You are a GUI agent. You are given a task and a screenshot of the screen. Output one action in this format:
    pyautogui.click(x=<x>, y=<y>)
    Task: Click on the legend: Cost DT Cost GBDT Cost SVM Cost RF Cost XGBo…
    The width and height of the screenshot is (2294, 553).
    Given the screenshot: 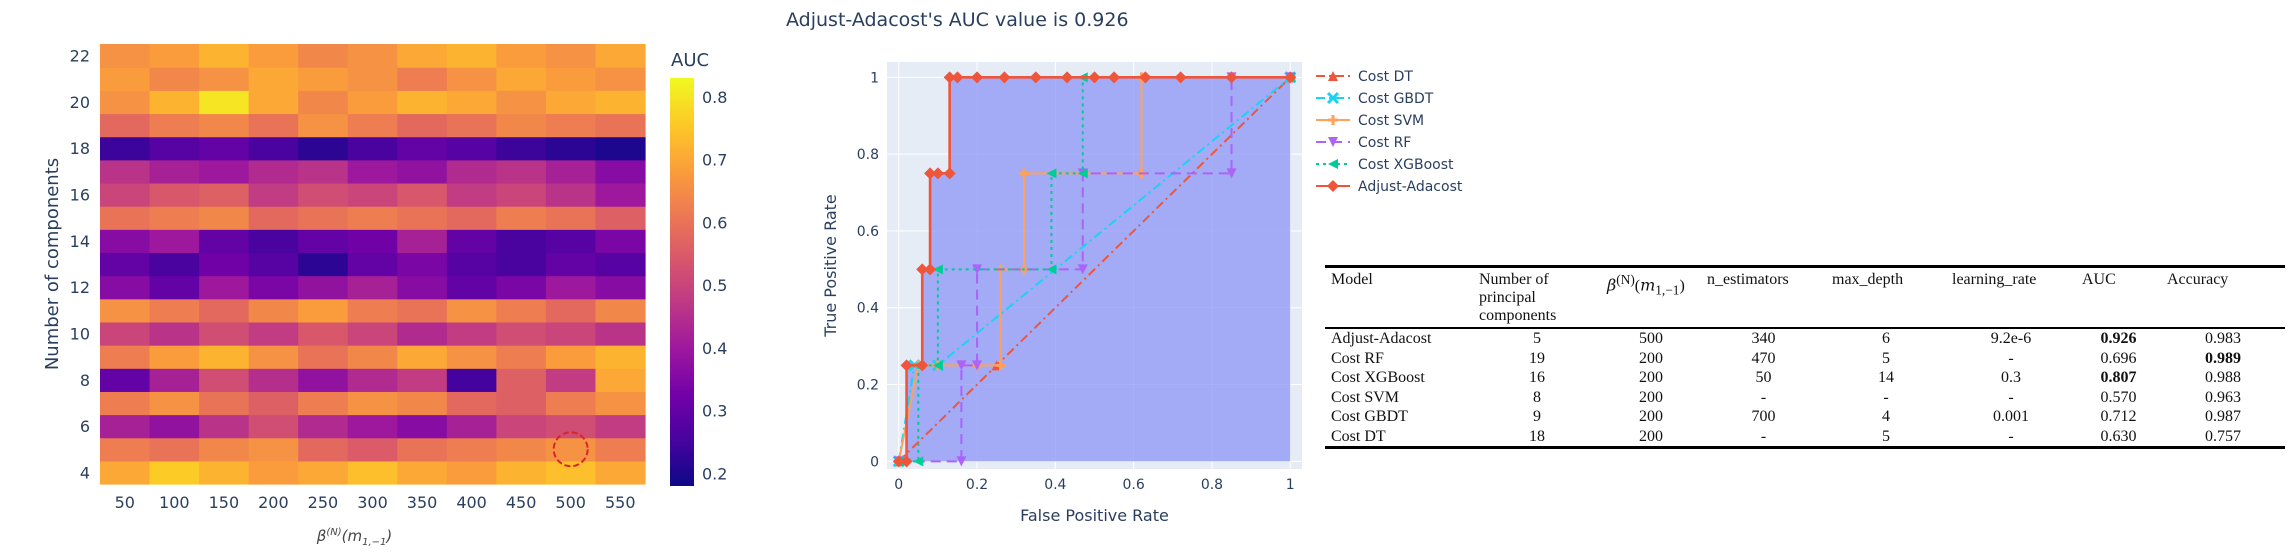 What is the action you would take?
    pyautogui.click(x=1389, y=132)
    